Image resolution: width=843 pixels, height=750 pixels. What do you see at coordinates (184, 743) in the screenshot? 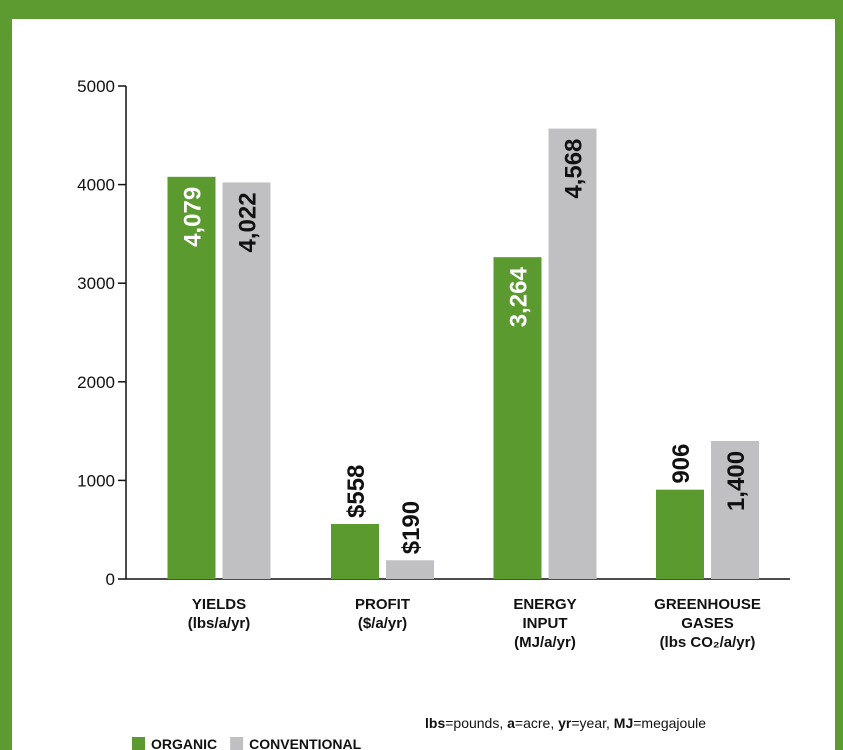
I see `legend-label: ORGANIC` at bounding box center [184, 743].